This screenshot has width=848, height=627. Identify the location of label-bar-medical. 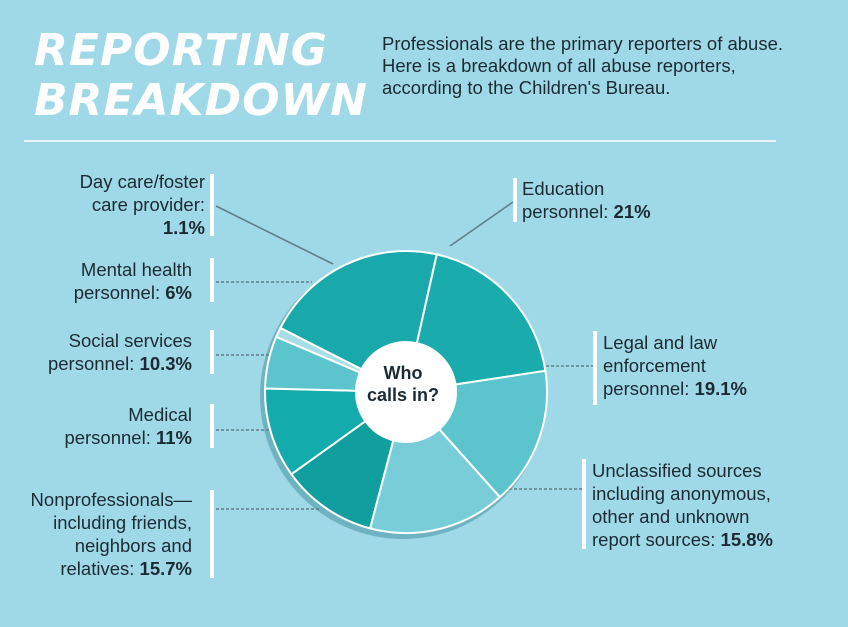
(212, 426).